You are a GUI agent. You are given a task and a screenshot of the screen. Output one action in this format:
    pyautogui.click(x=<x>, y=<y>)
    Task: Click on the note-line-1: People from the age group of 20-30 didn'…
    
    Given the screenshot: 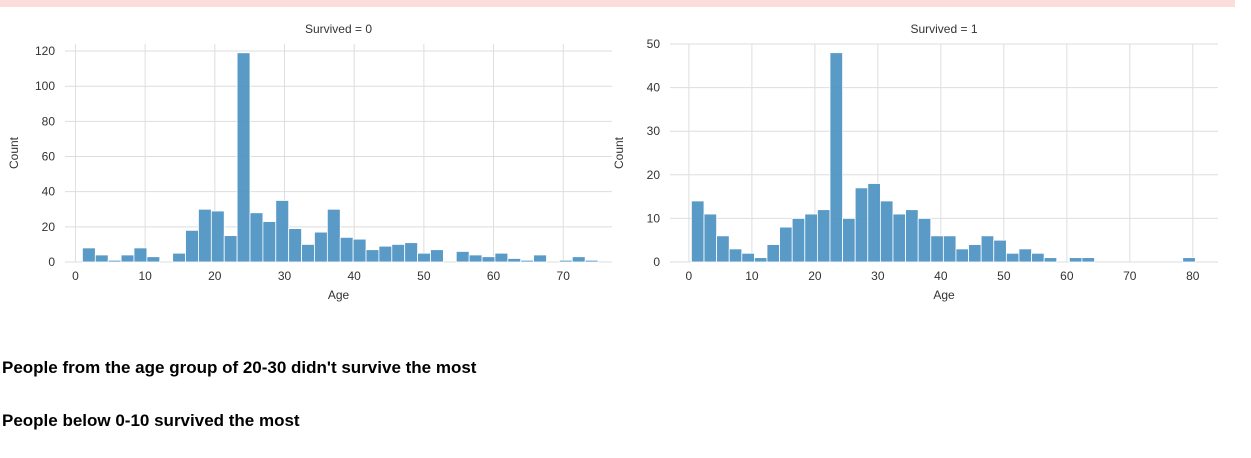 What is the action you would take?
    pyautogui.click(x=239, y=367)
    